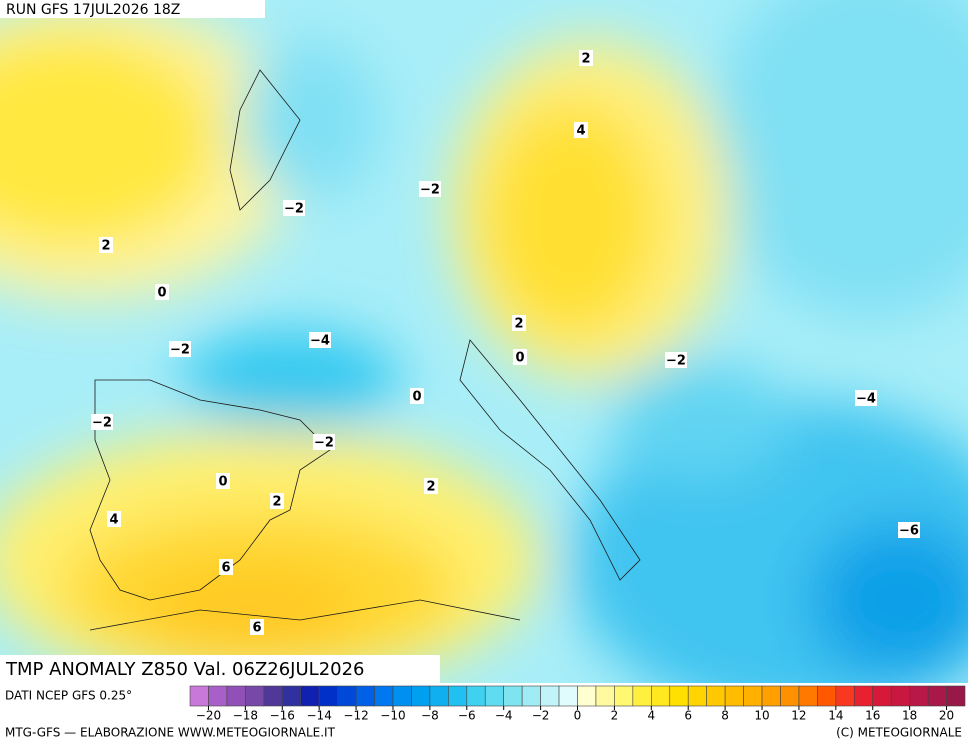 This screenshot has width=968, height=745. What do you see at coordinates (392, 716) in the screenshot?
I see `colorbar-label: −10` at bounding box center [392, 716].